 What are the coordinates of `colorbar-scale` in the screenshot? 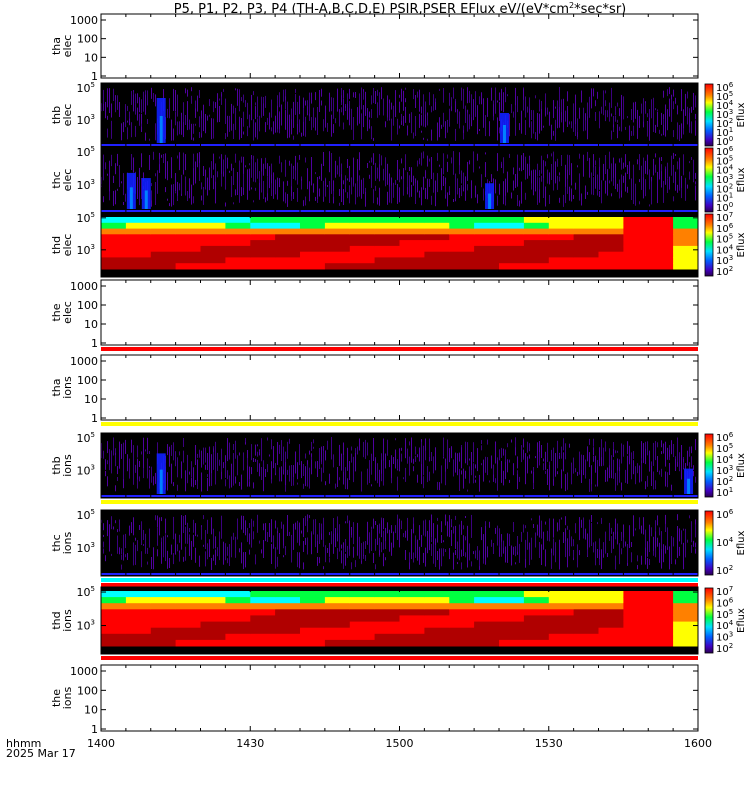 It's located at (709, 620).